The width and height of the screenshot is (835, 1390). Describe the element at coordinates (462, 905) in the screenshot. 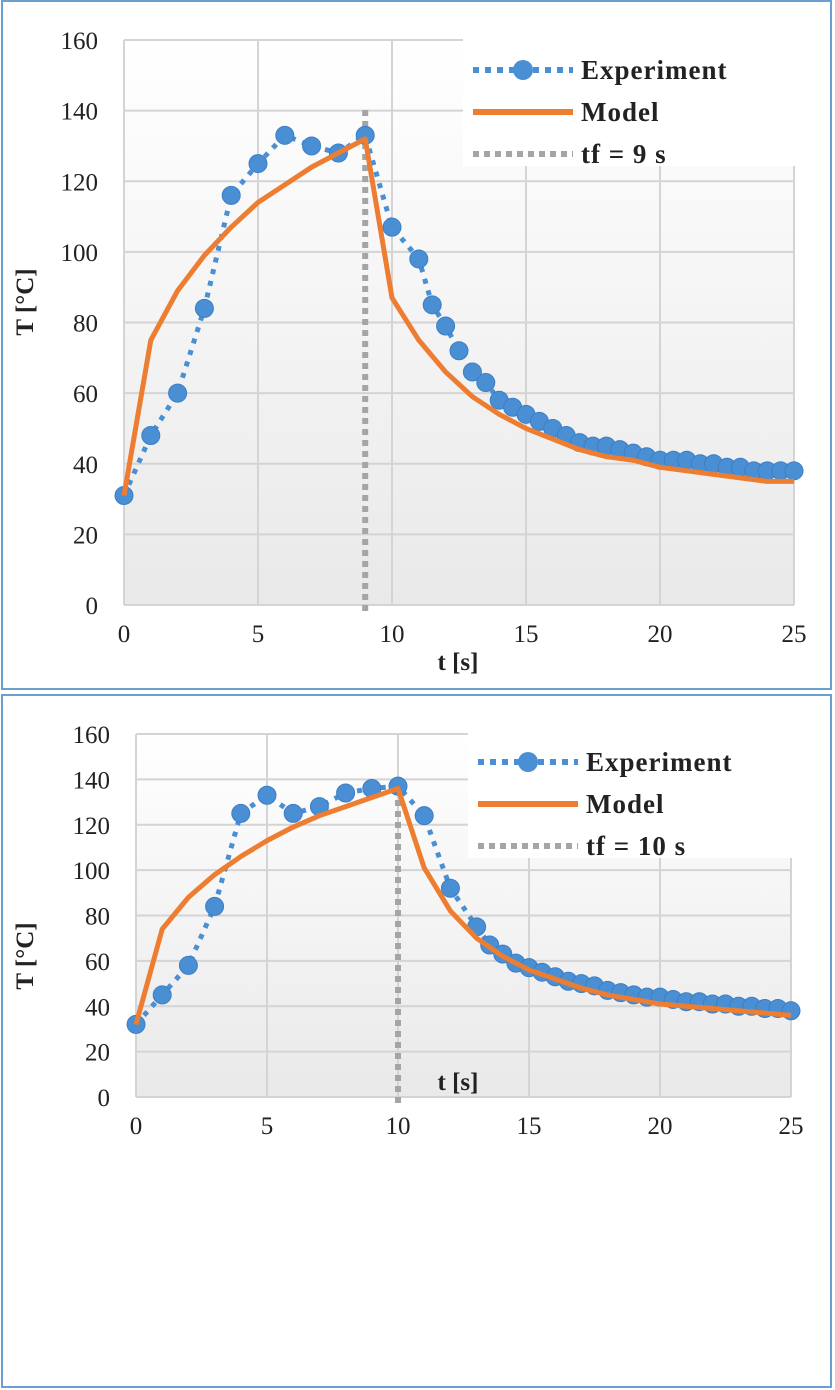

I see `model-line` at that location.